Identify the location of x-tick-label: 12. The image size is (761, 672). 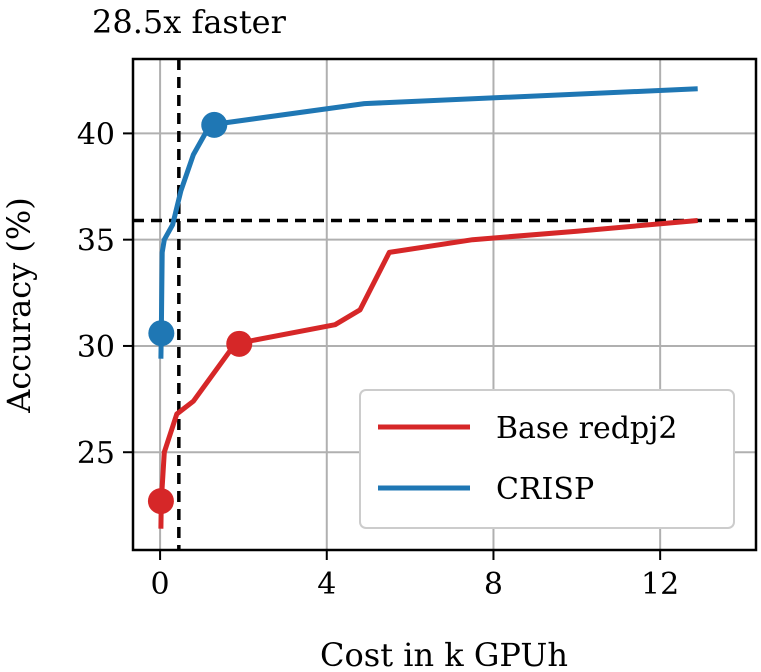
(660, 584).